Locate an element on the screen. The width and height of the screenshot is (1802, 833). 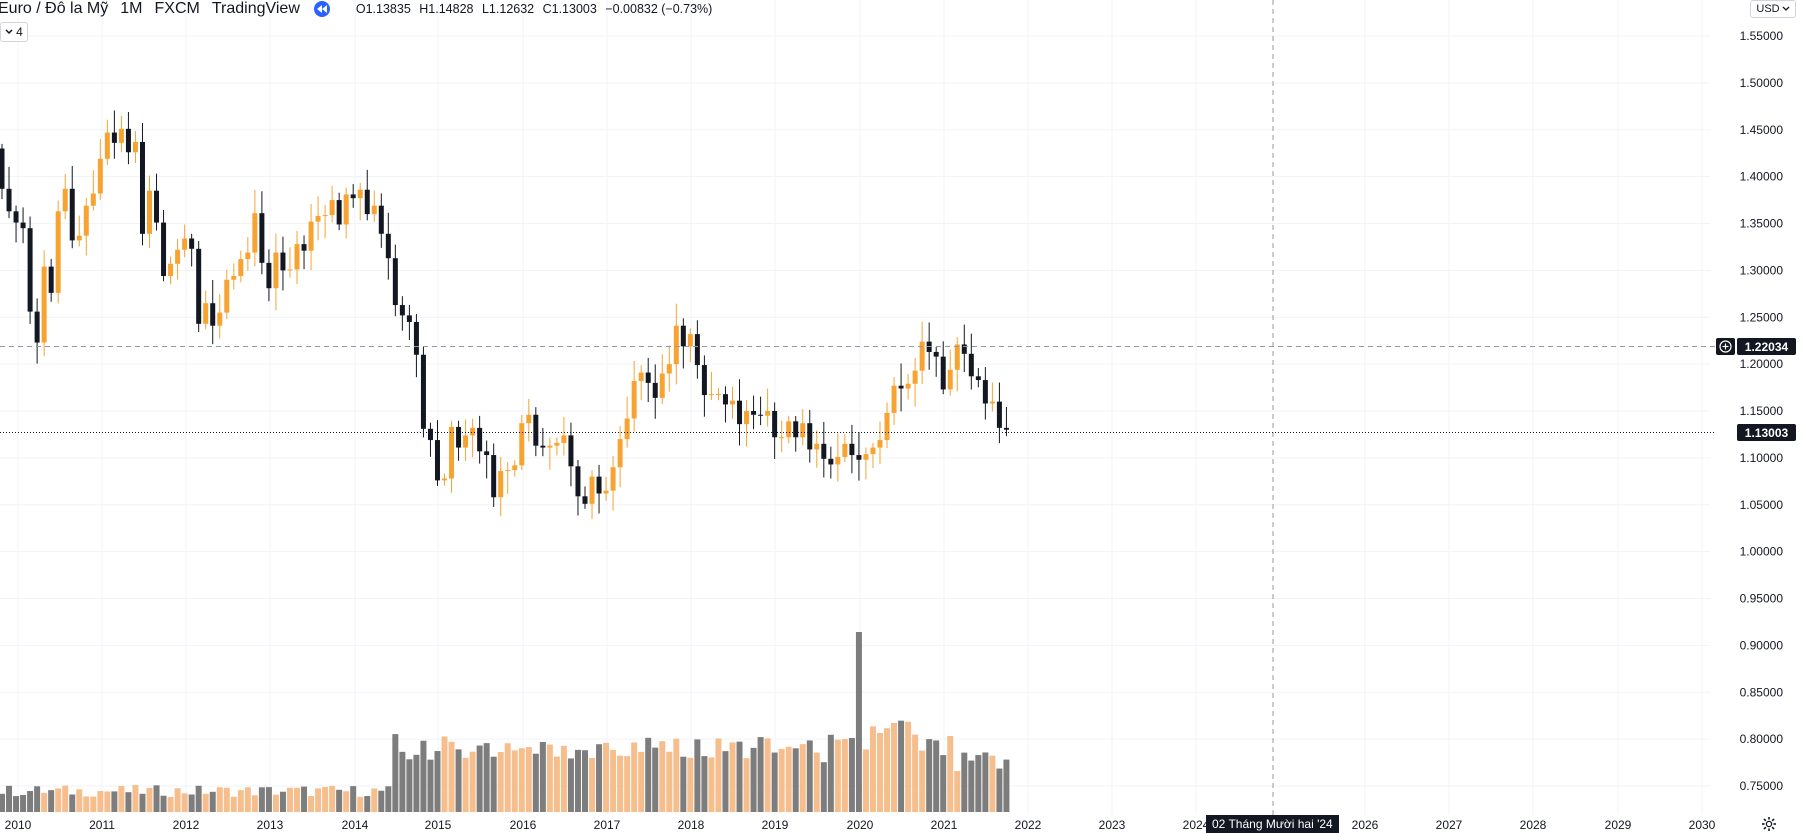
gear-icon is located at coordinates (1769, 824).